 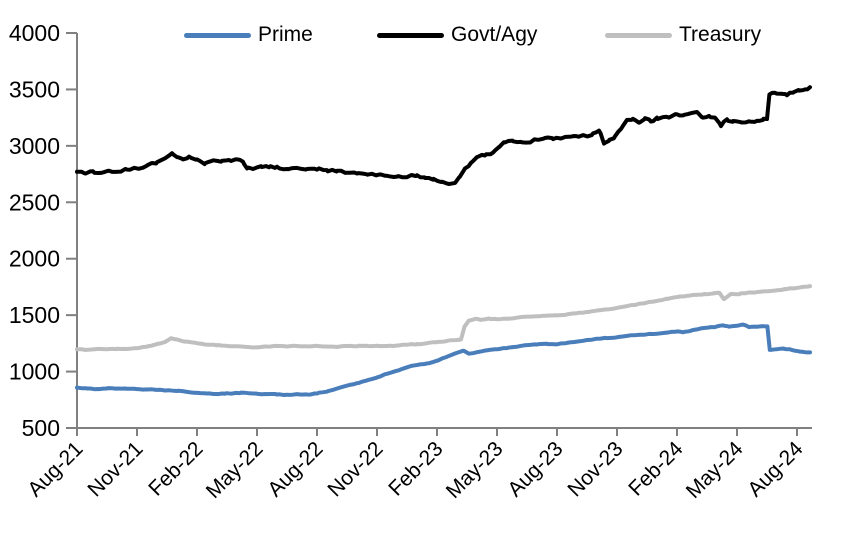 What do you see at coordinates (410, 35) in the screenshot?
I see `govt-agy-line-swatch` at bounding box center [410, 35].